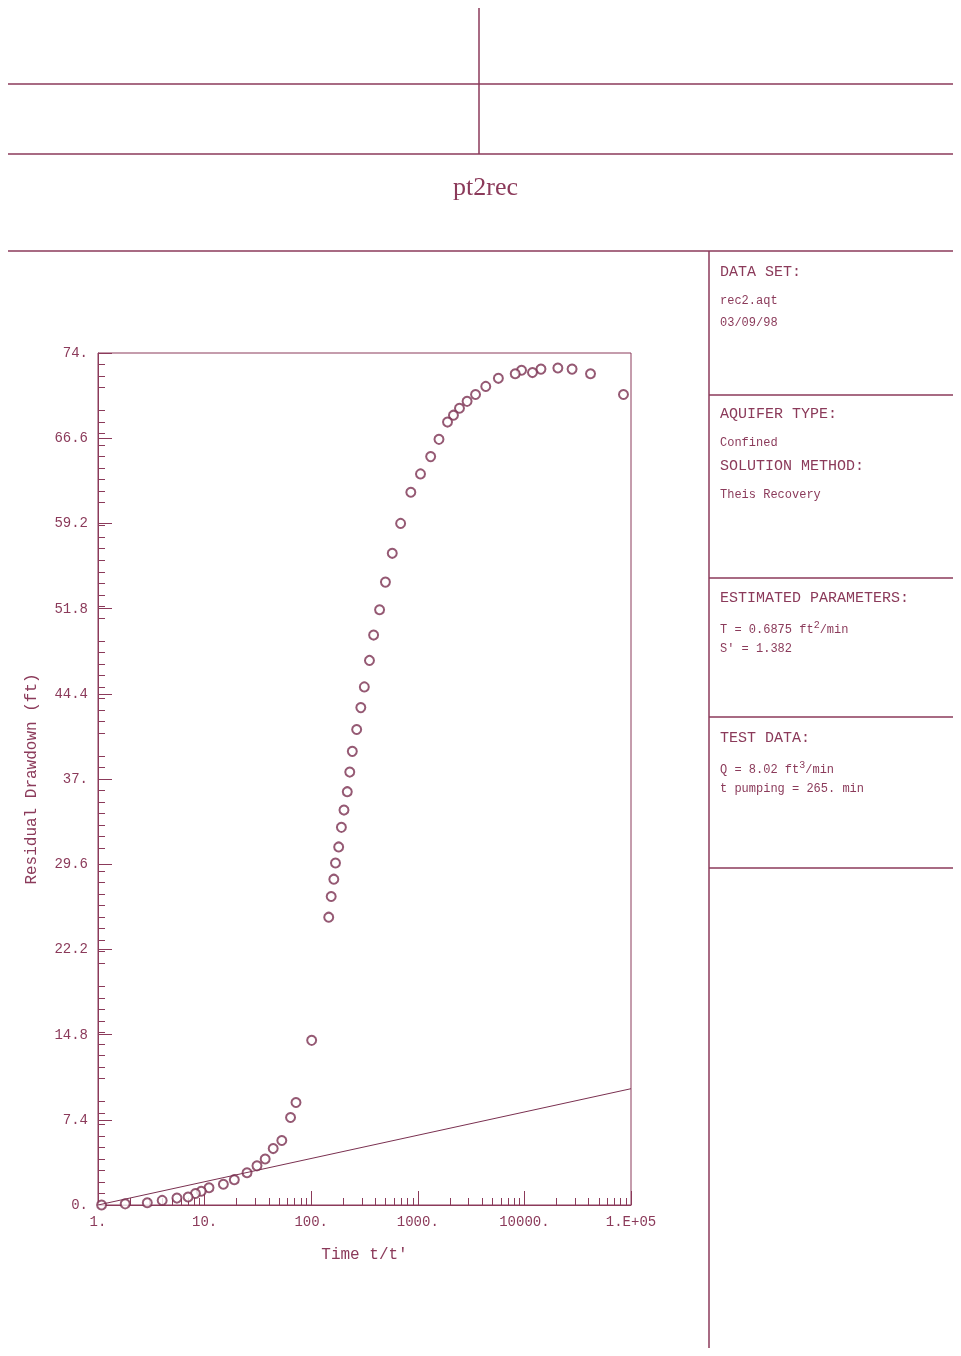 The width and height of the screenshot is (961, 1356). What do you see at coordinates (815, 598) in the screenshot?
I see `text: ESTIMATED PARAMETERS:` at bounding box center [815, 598].